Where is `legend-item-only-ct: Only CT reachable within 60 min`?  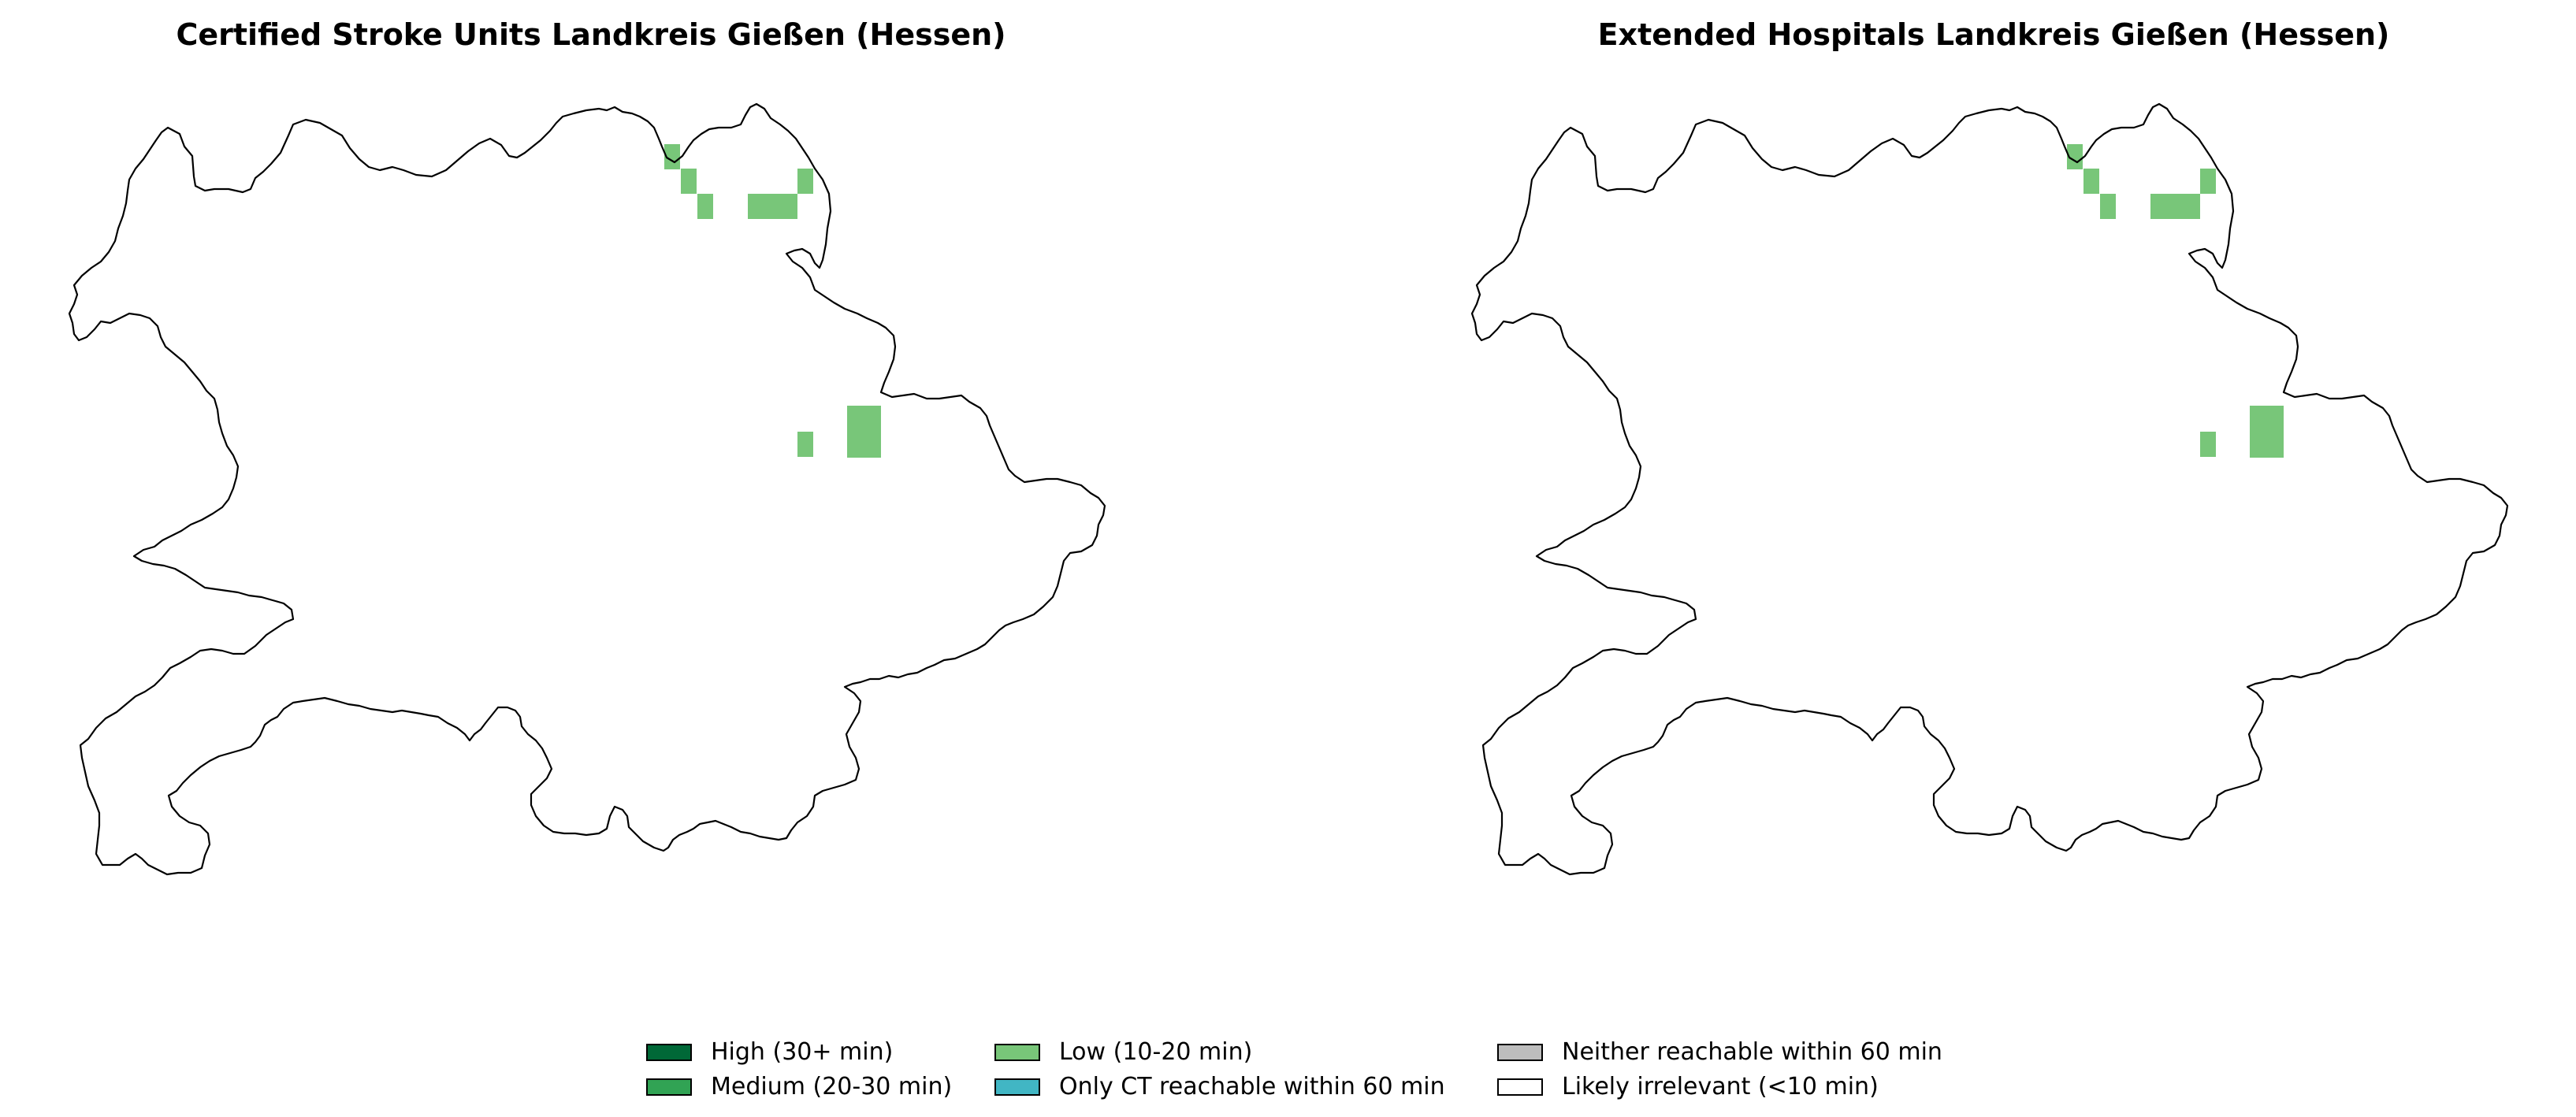
legend-item-only-ct: Only CT reachable within 60 min is located at coordinates (1219, 1086).